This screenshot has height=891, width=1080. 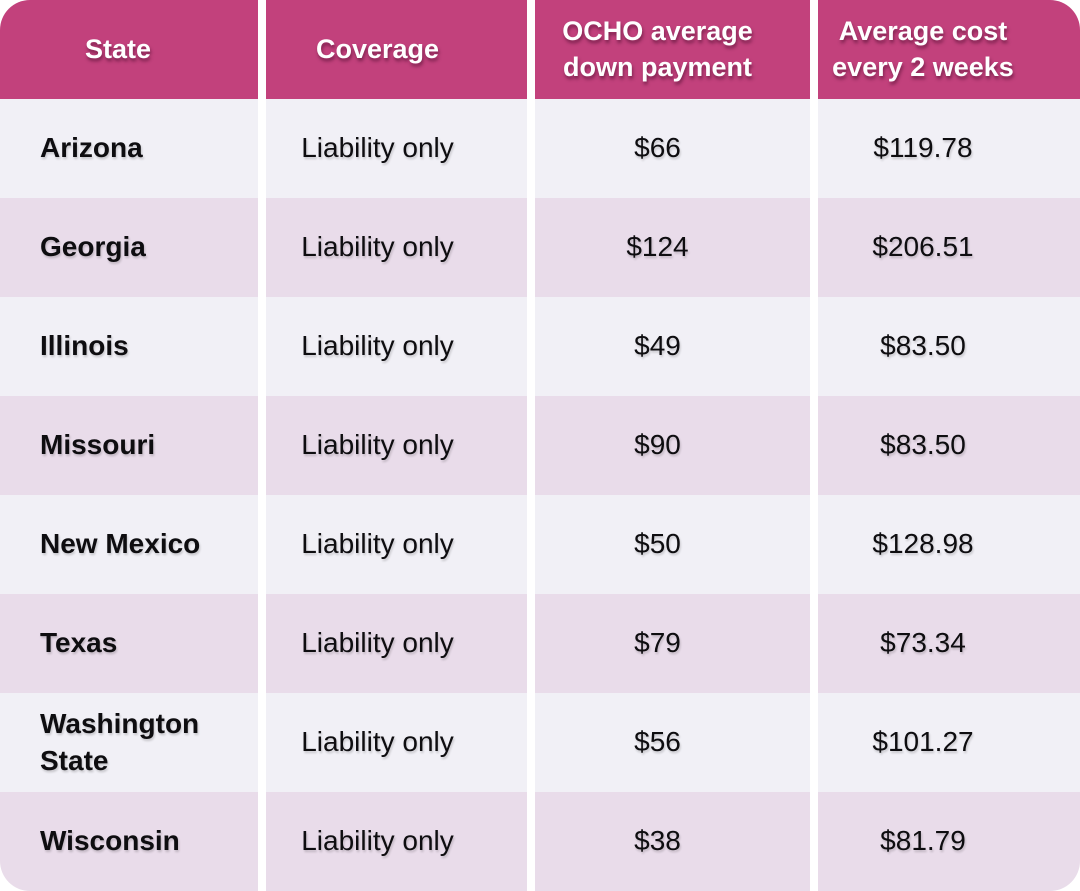 I want to click on cell-down-payment: $66, so click(x=672, y=148).